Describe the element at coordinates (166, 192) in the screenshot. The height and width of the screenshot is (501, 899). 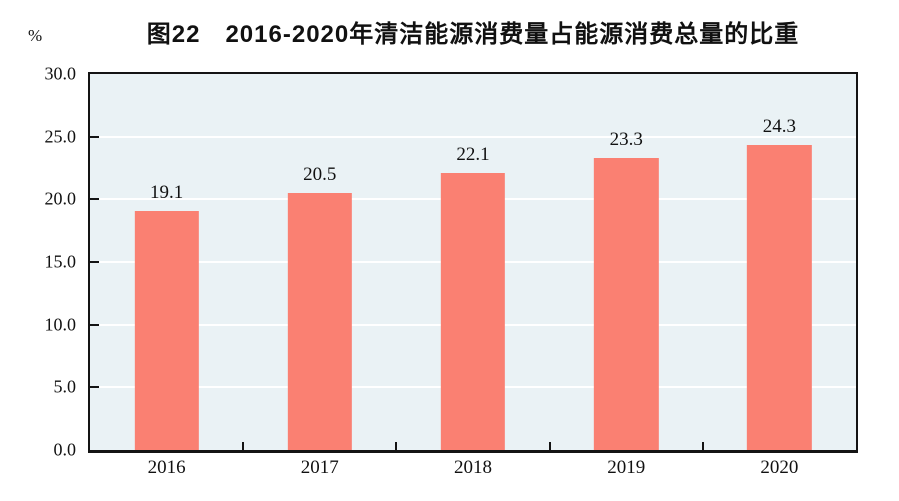
I see `bar-value-label: 19.1` at that location.